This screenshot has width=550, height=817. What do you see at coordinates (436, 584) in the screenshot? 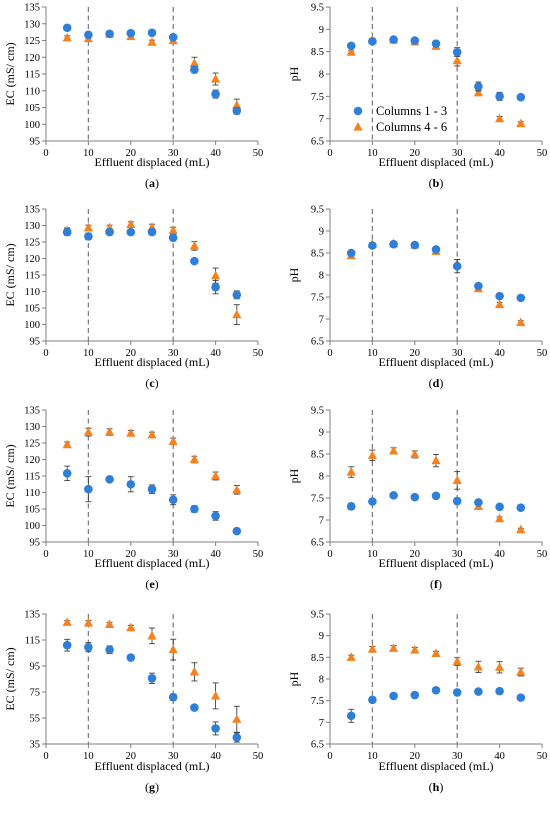
I see `panel-letter: (f)` at bounding box center [436, 584].